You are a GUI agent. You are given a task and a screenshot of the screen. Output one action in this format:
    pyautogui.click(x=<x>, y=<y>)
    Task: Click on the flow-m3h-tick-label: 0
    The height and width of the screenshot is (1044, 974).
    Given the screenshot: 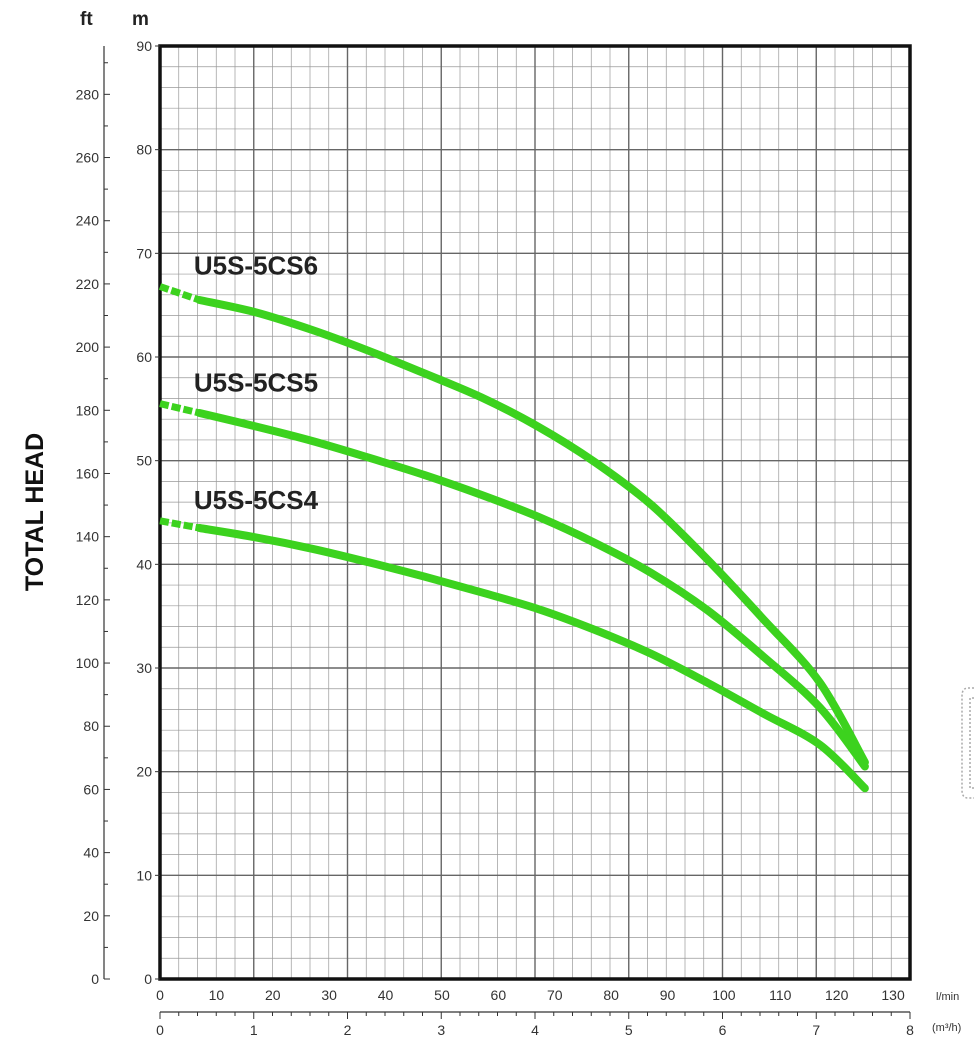 What is the action you would take?
    pyautogui.click(x=160, y=1030)
    